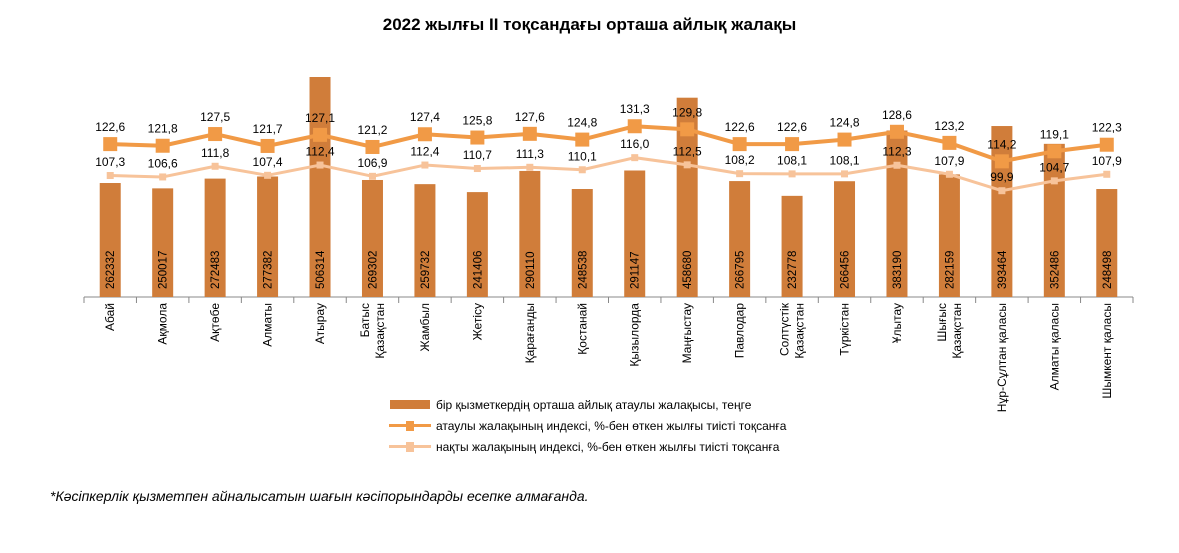 This screenshot has height=553, width=1179. What do you see at coordinates (1054, 346) in the screenshot?
I see `x-tick-label: Алматы қаласы` at bounding box center [1054, 346].